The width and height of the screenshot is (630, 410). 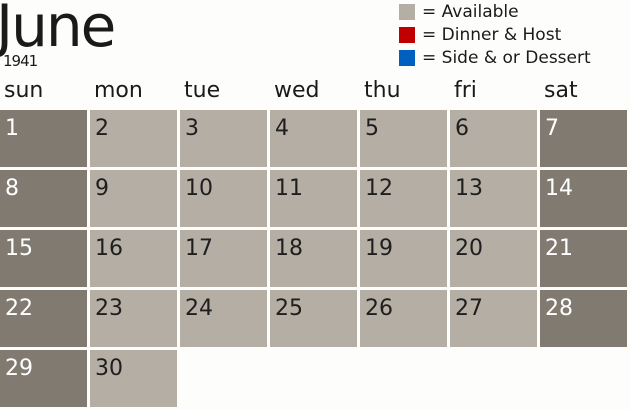 What do you see at coordinates (583, 198) in the screenshot?
I see `day-cell-14: 14` at bounding box center [583, 198].